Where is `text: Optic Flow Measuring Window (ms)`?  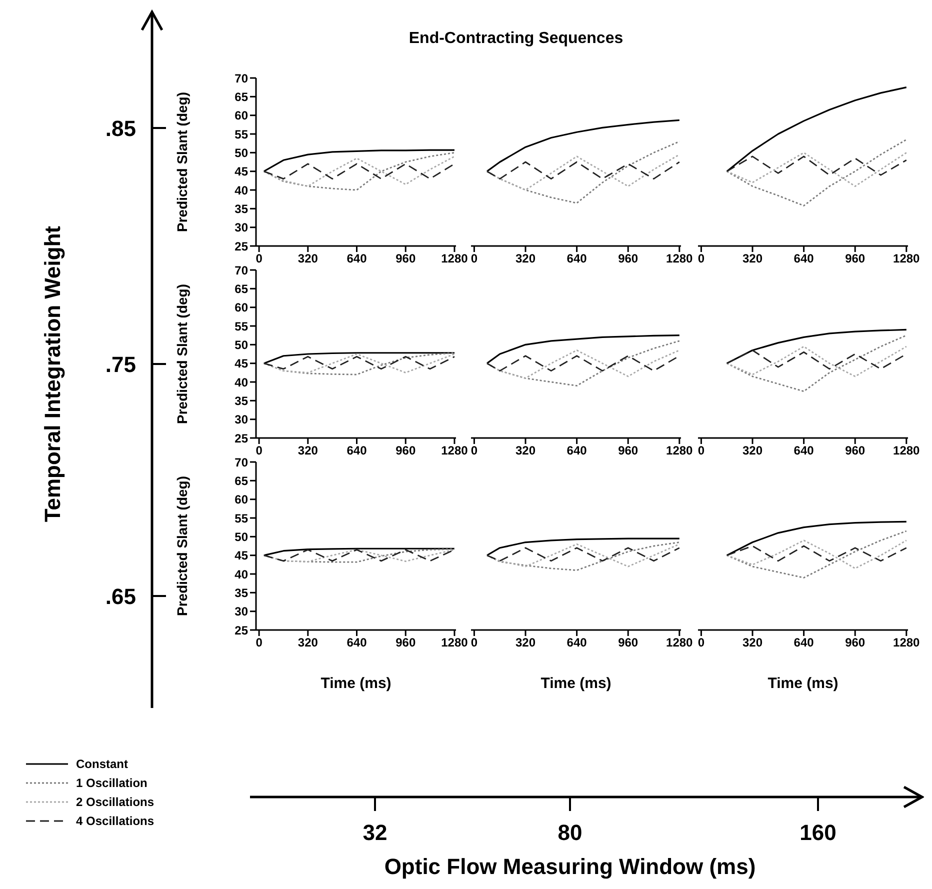 text: Optic Flow Measuring Window (ms) is located at coordinates (570, 866).